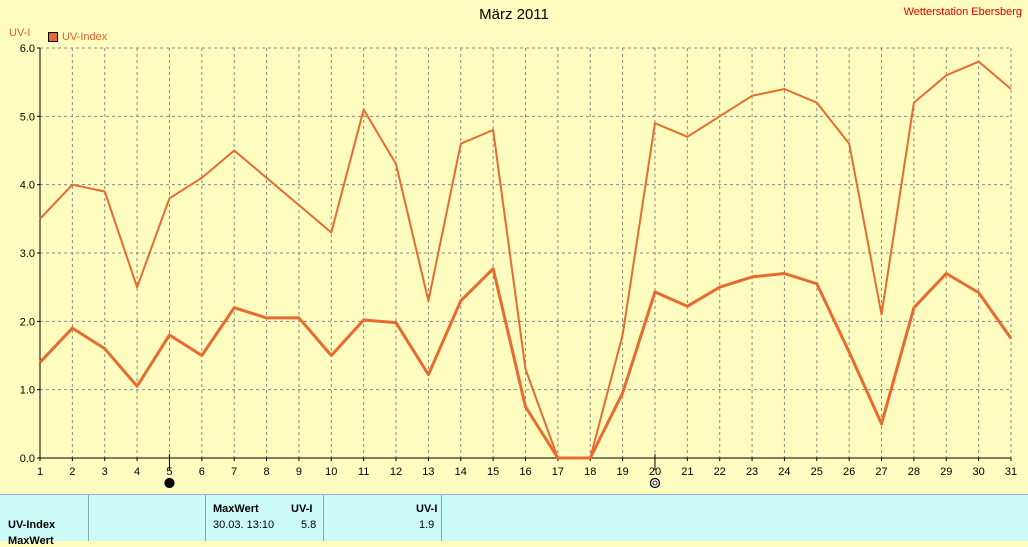 This screenshot has height=547, width=1028. Describe the element at coordinates (27, 254) in the screenshot. I see `y-tick-label: 3.0` at that location.